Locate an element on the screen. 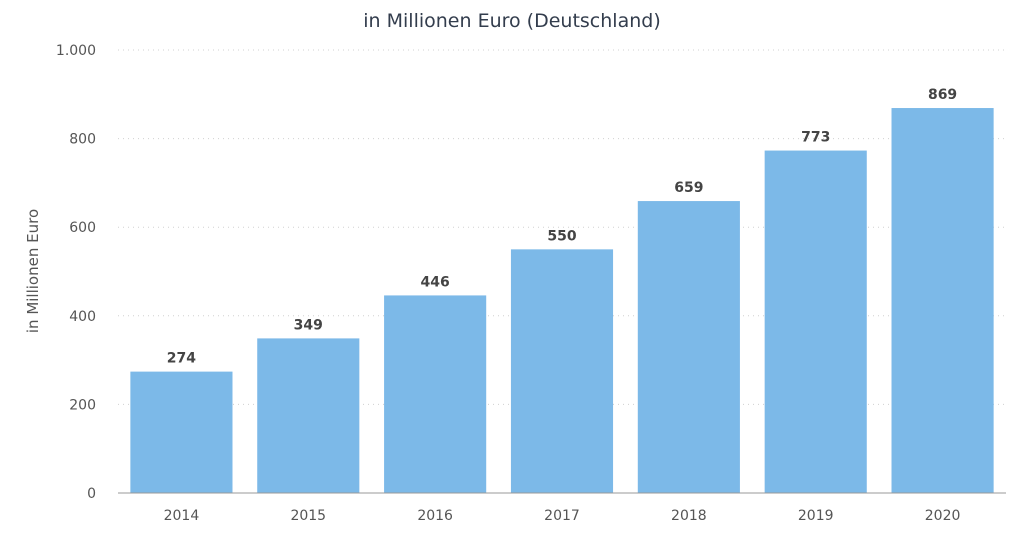 The width and height of the screenshot is (1024, 538). data-label: 773 is located at coordinates (815, 138).